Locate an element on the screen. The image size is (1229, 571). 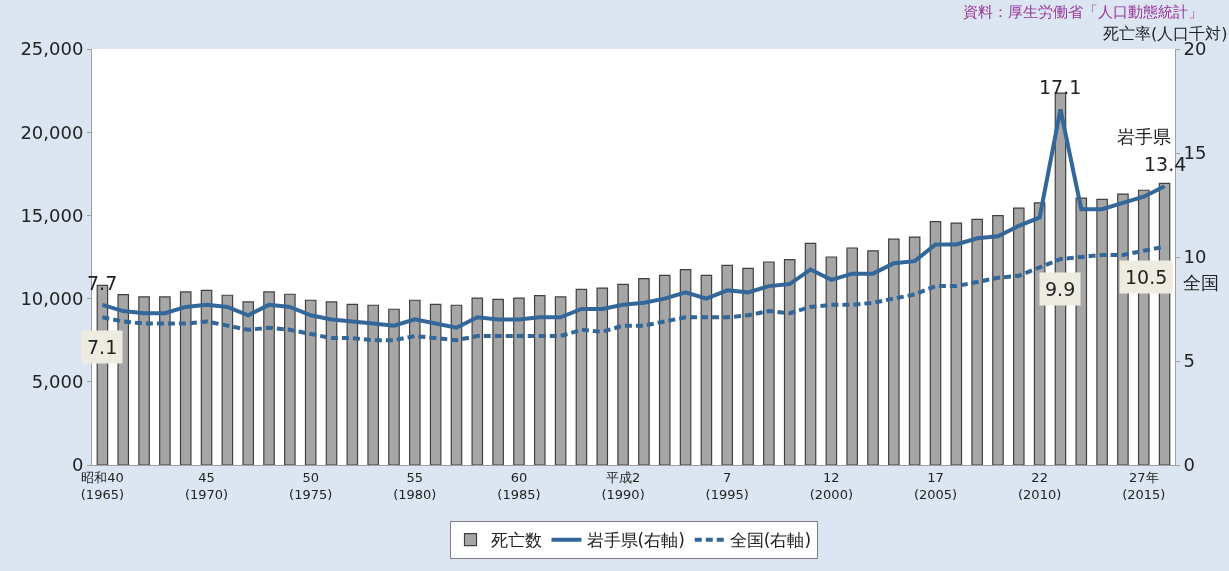
y2-tick-label: 10 is located at coordinates (1195, 257).